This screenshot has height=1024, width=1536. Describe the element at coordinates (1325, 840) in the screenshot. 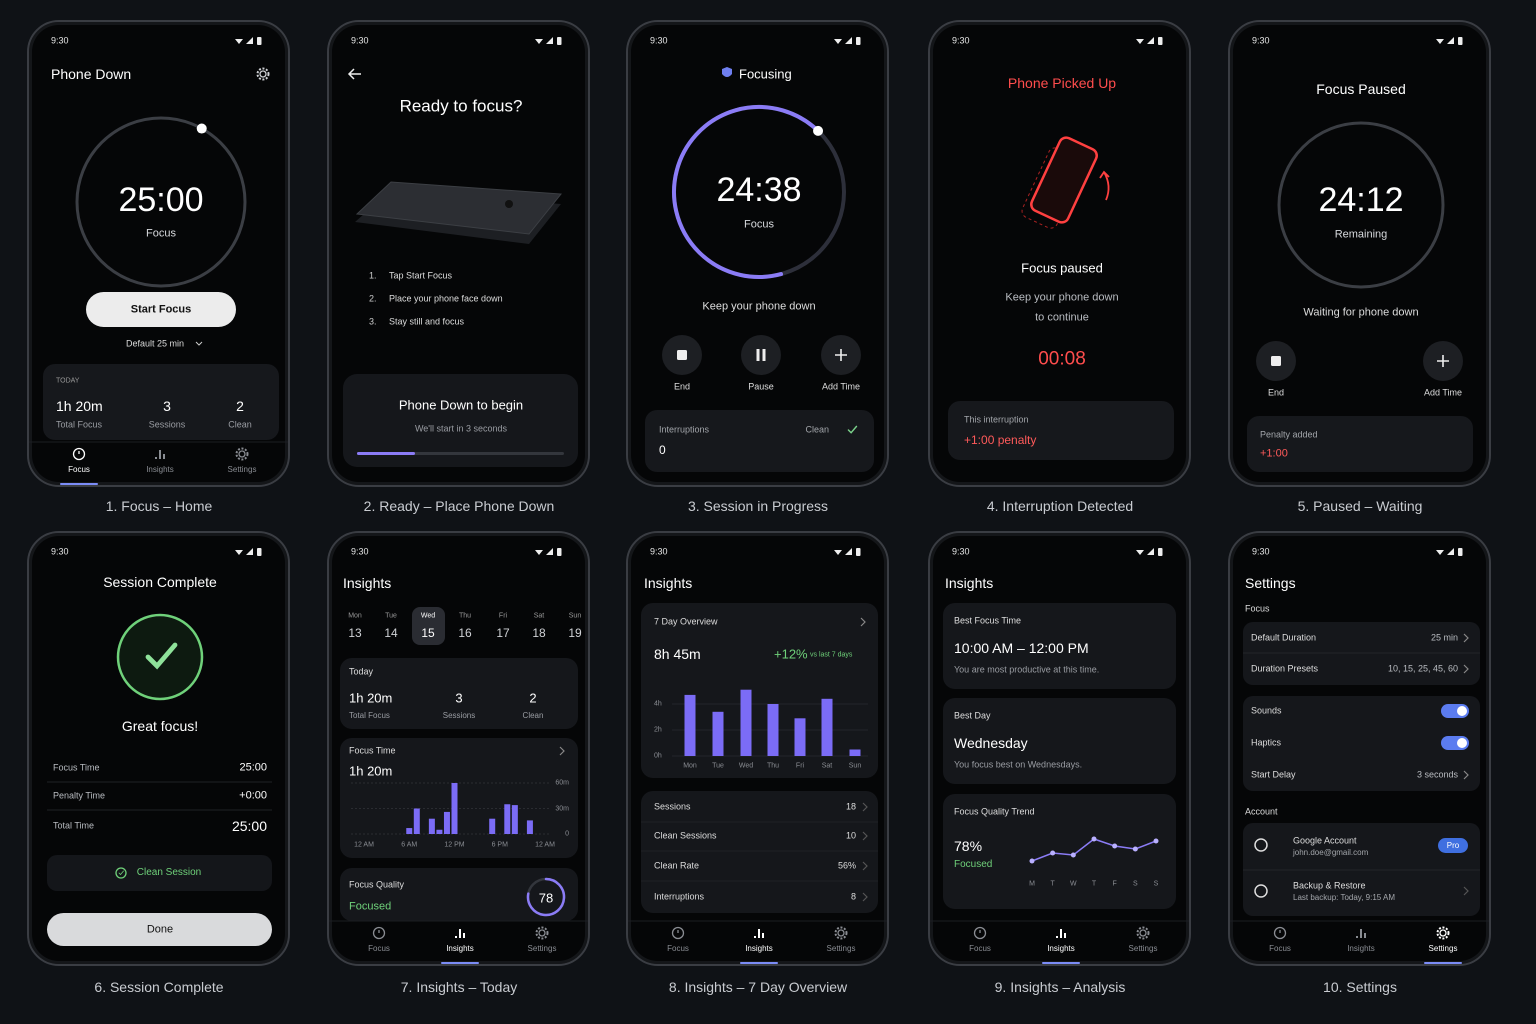

I see `account-title: Google Account` at that location.